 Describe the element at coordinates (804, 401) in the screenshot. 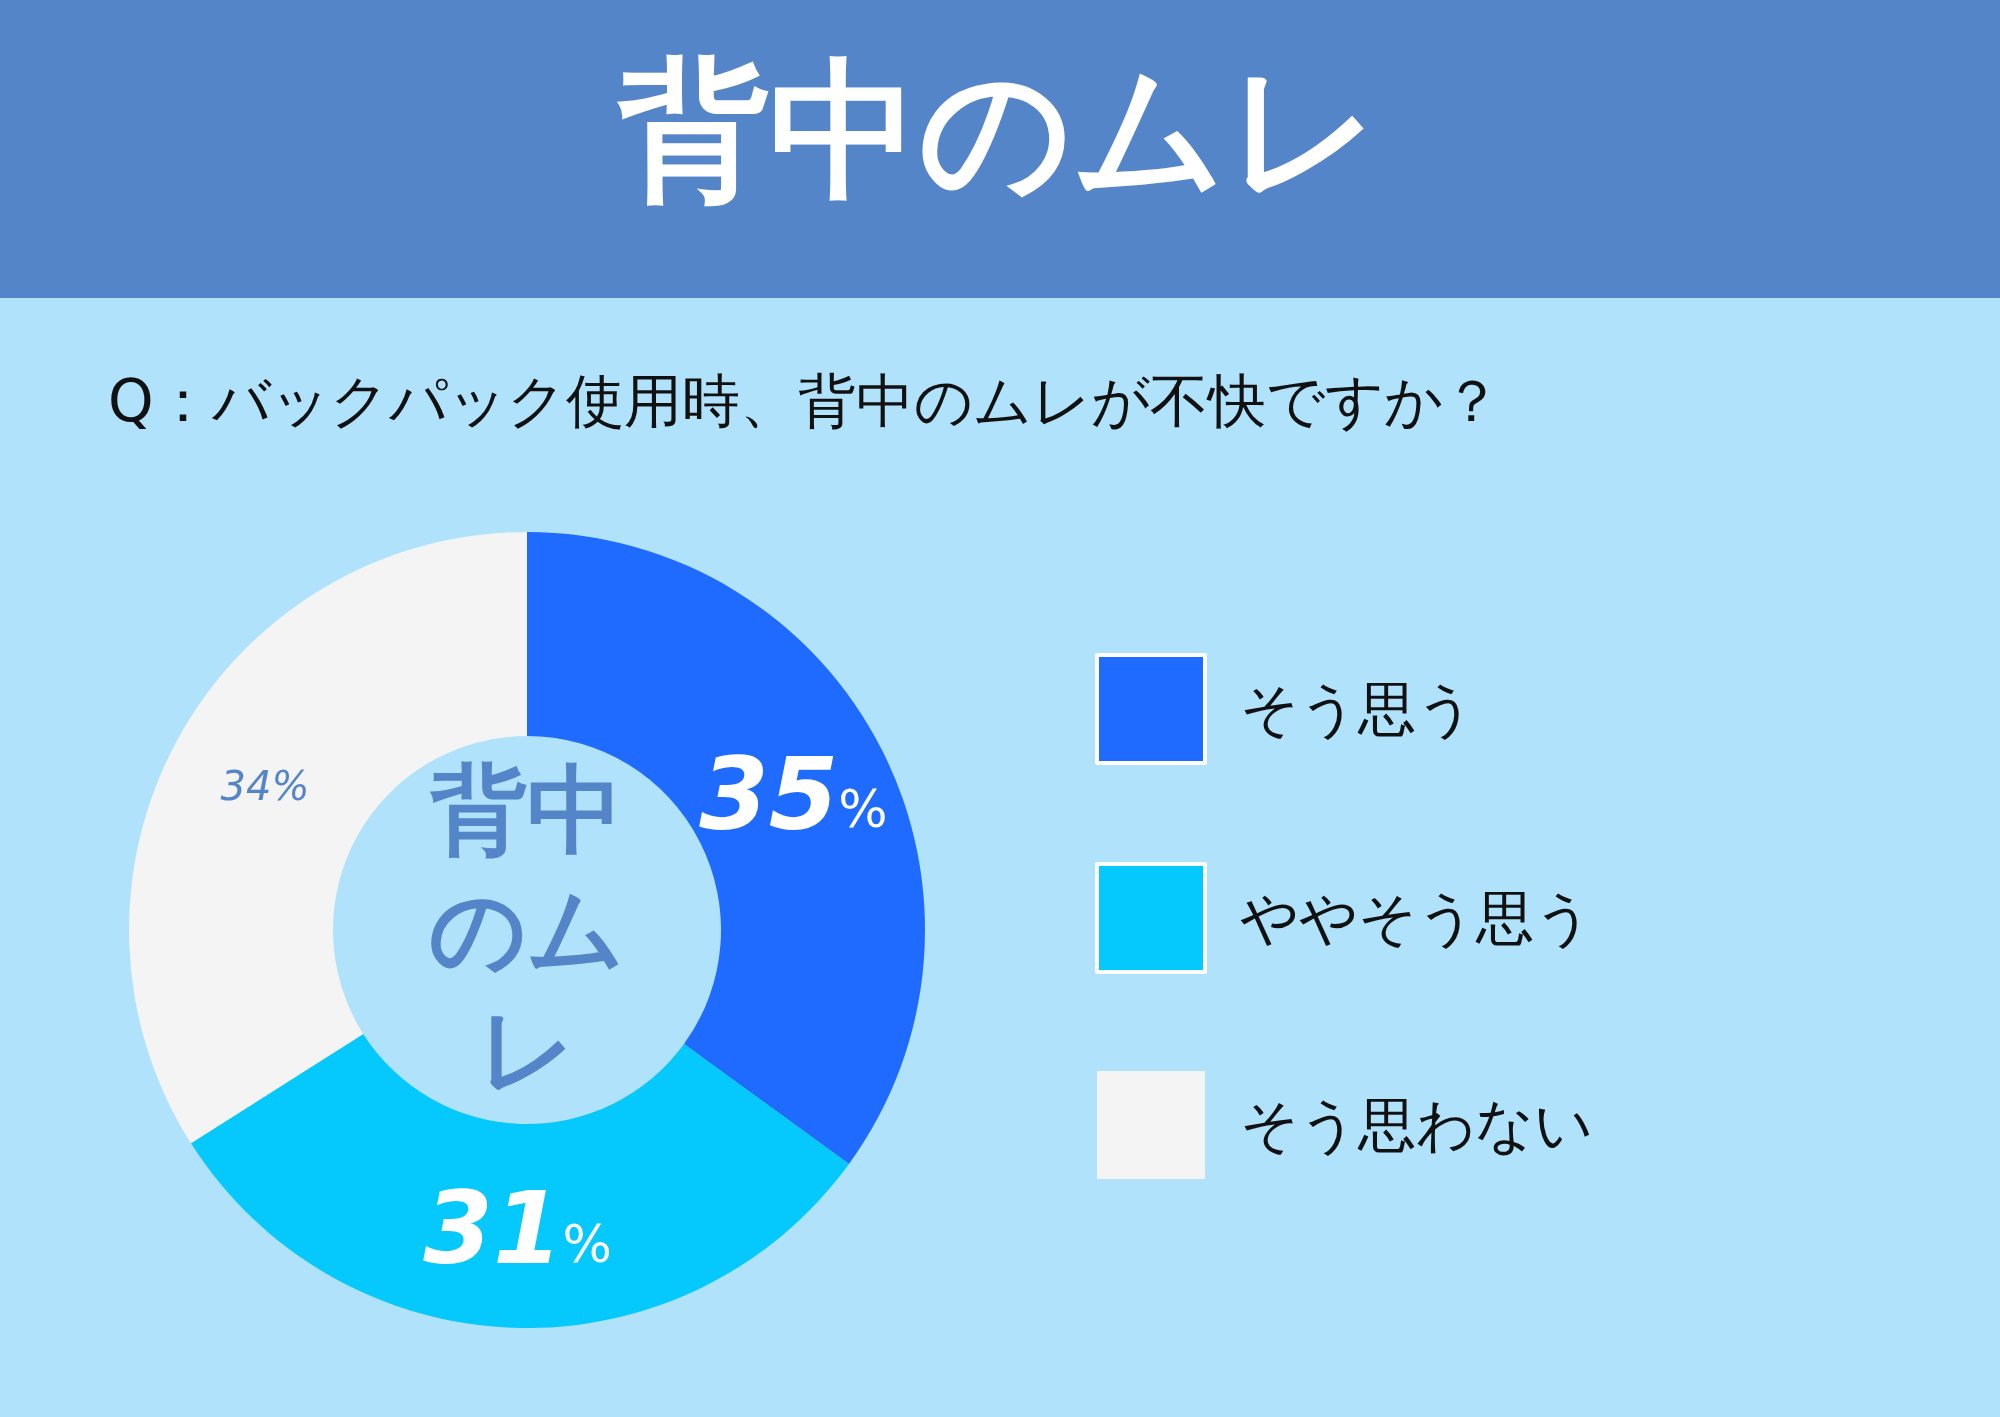

I see `chart-subtitle: Q：バックパック使用時、背中のムレが不快ですか？` at that location.